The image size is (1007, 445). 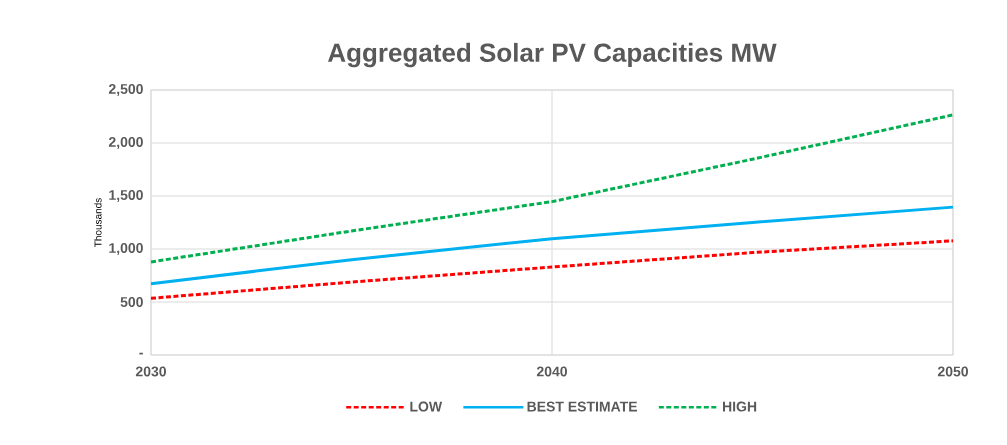 I want to click on y-tick-label: 1,500, so click(x=126, y=196).